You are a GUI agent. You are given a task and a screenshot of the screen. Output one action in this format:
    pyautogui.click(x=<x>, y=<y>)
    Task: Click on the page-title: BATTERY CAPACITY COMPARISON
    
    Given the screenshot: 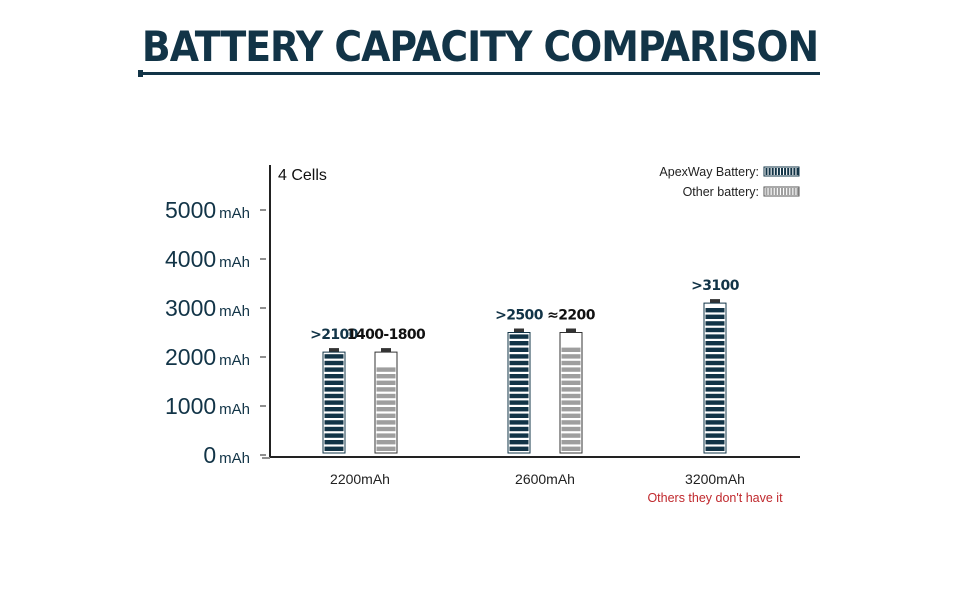 What is the action you would take?
    pyautogui.click(x=480, y=46)
    